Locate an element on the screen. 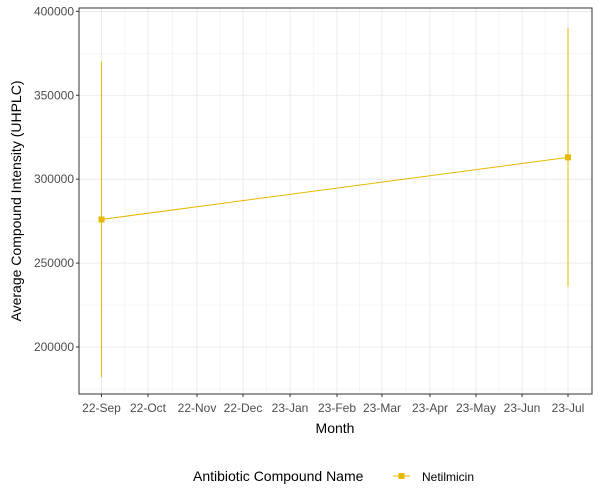 Image resolution: width=600 pixels, height=500 pixels. y-axis-title: Average Compound Intensity (UHPLC) is located at coordinates (16, 201).